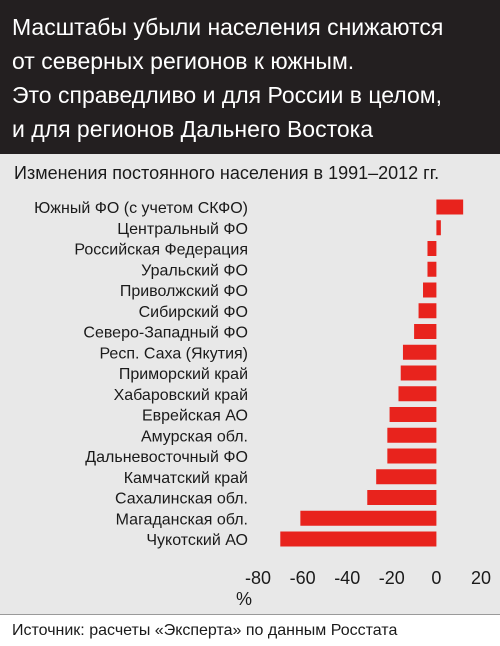 This screenshot has width=500, height=646. What do you see at coordinates (227, 95) in the screenshot?
I see `headline-line-3: Это справедливо и для России в целом,` at bounding box center [227, 95].